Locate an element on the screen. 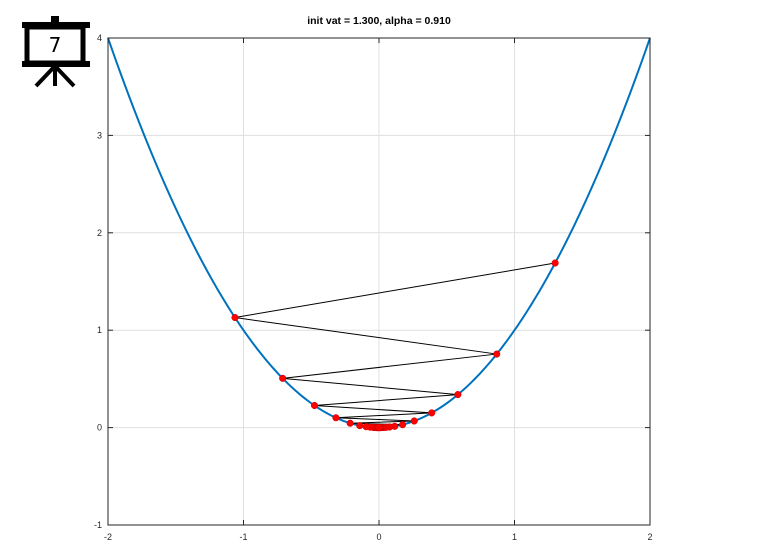  y-tick-label: -1 is located at coordinates (98, 525).